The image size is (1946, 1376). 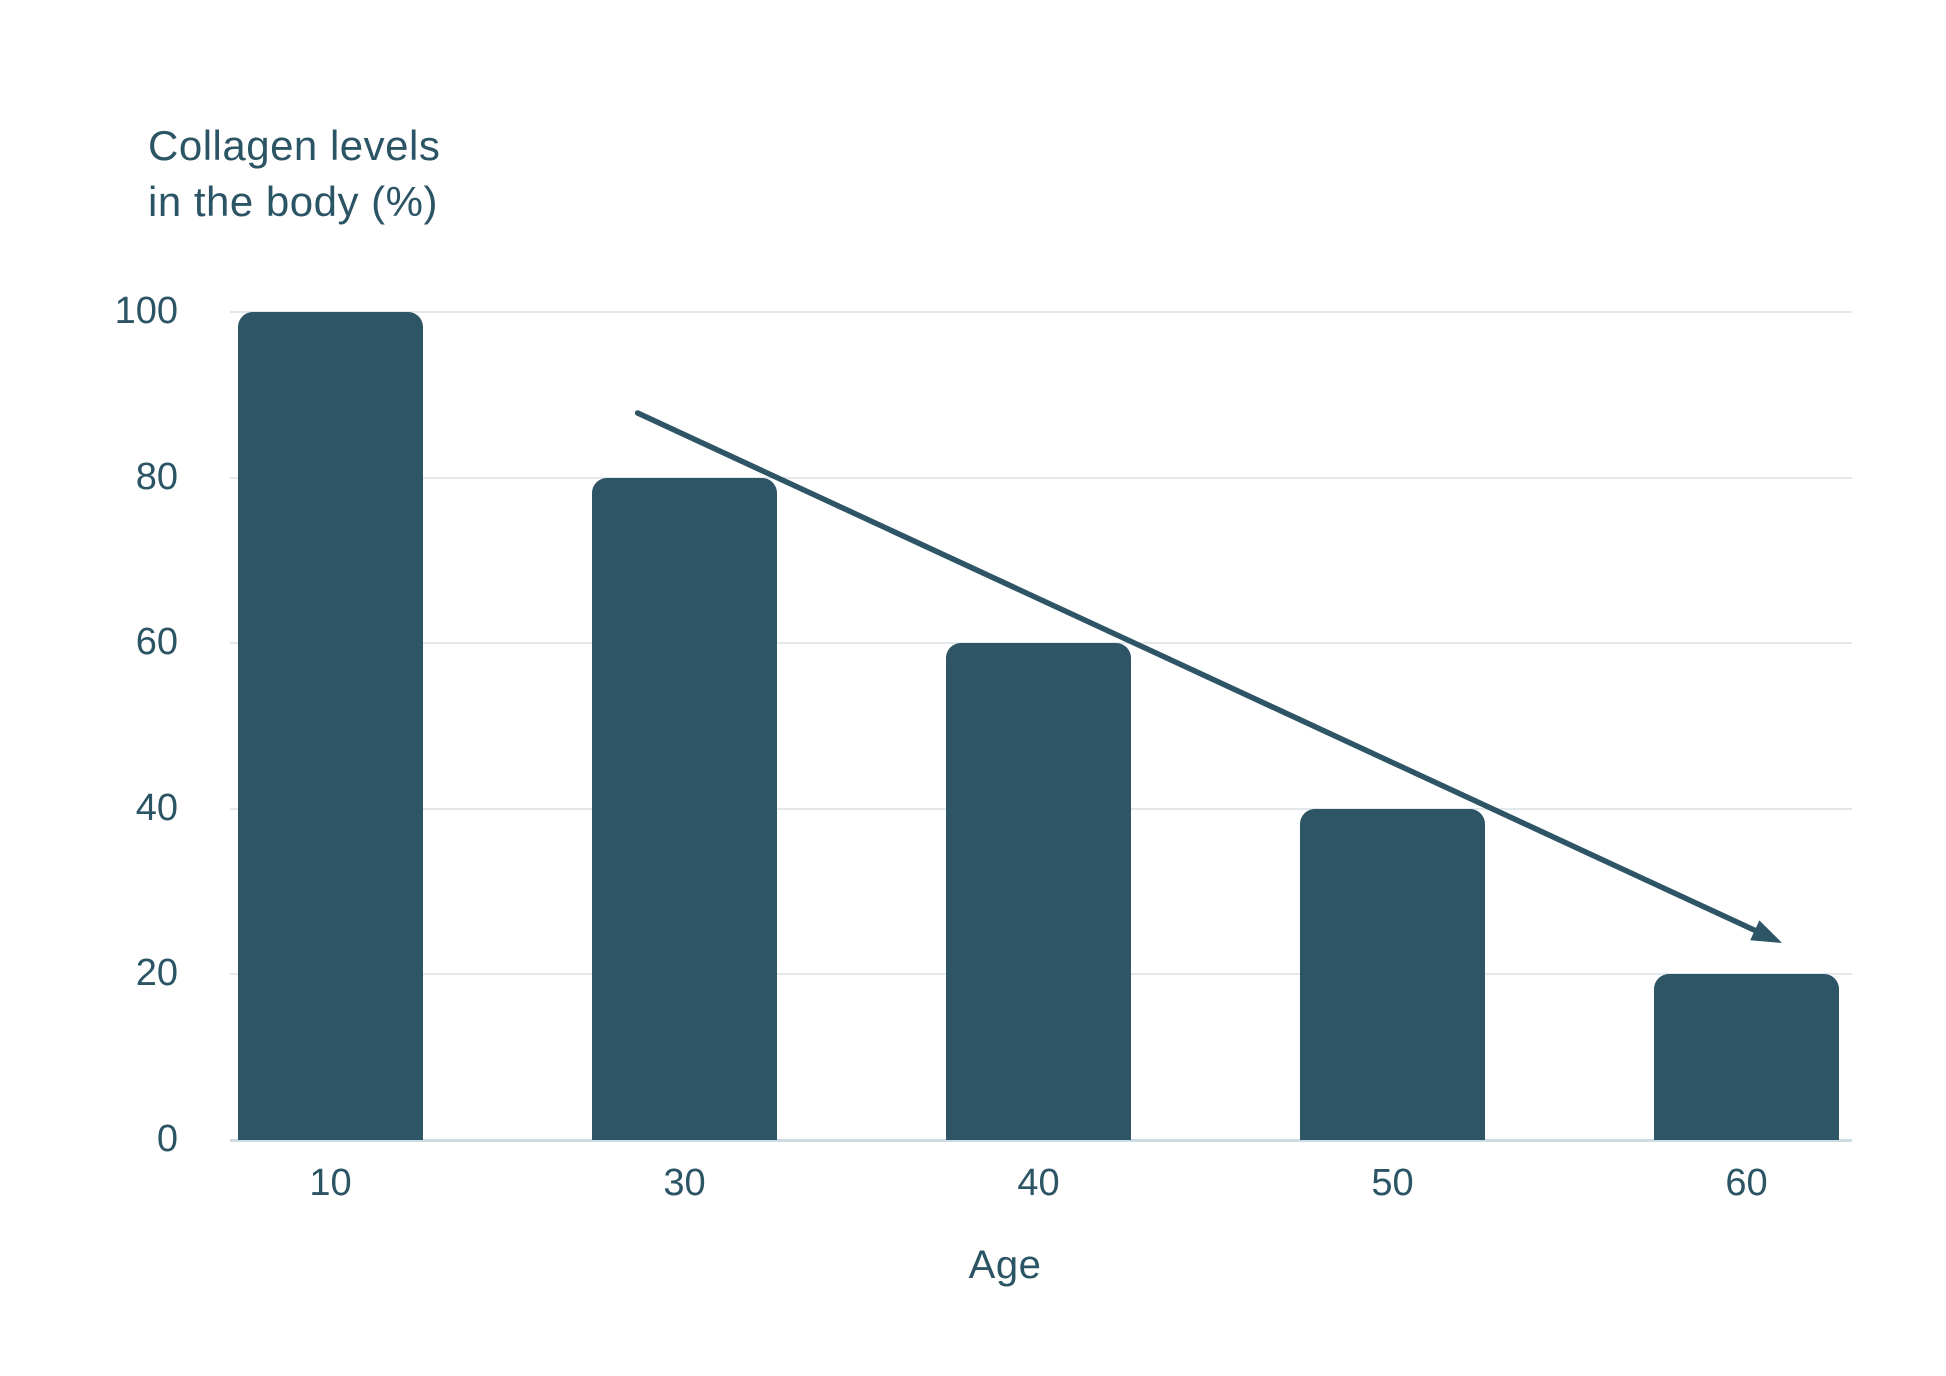 What do you see at coordinates (684, 1183) in the screenshot?
I see `x-tick-label-30: 30` at bounding box center [684, 1183].